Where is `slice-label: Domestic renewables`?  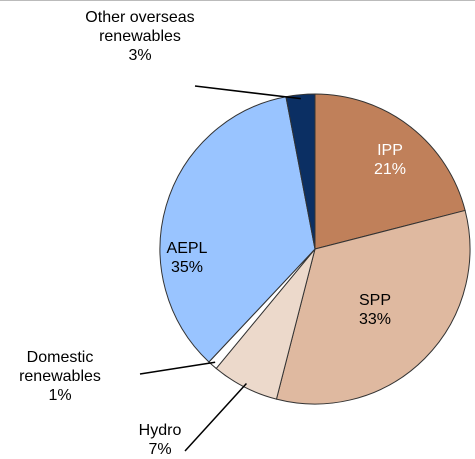 slice-label: Domestic renewables is located at coordinates (60, 367).